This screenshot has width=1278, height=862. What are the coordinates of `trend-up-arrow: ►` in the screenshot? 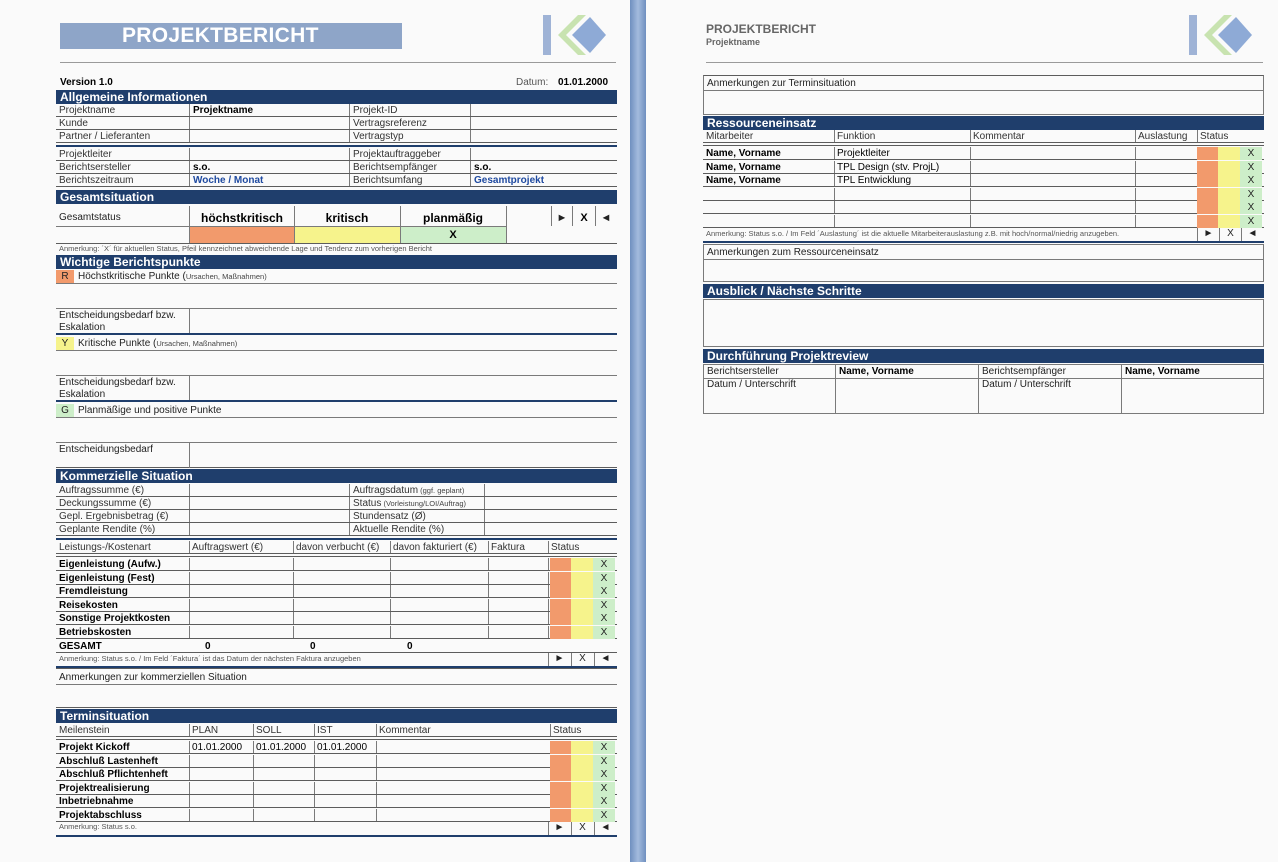 It's located at (562, 218).